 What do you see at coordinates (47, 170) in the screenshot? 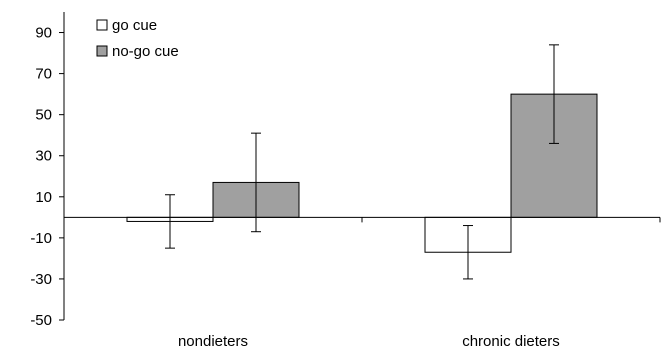
I see `y-axis: 90 70 50 30 10 -10 -30 -50` at bounding box center [47, 170].